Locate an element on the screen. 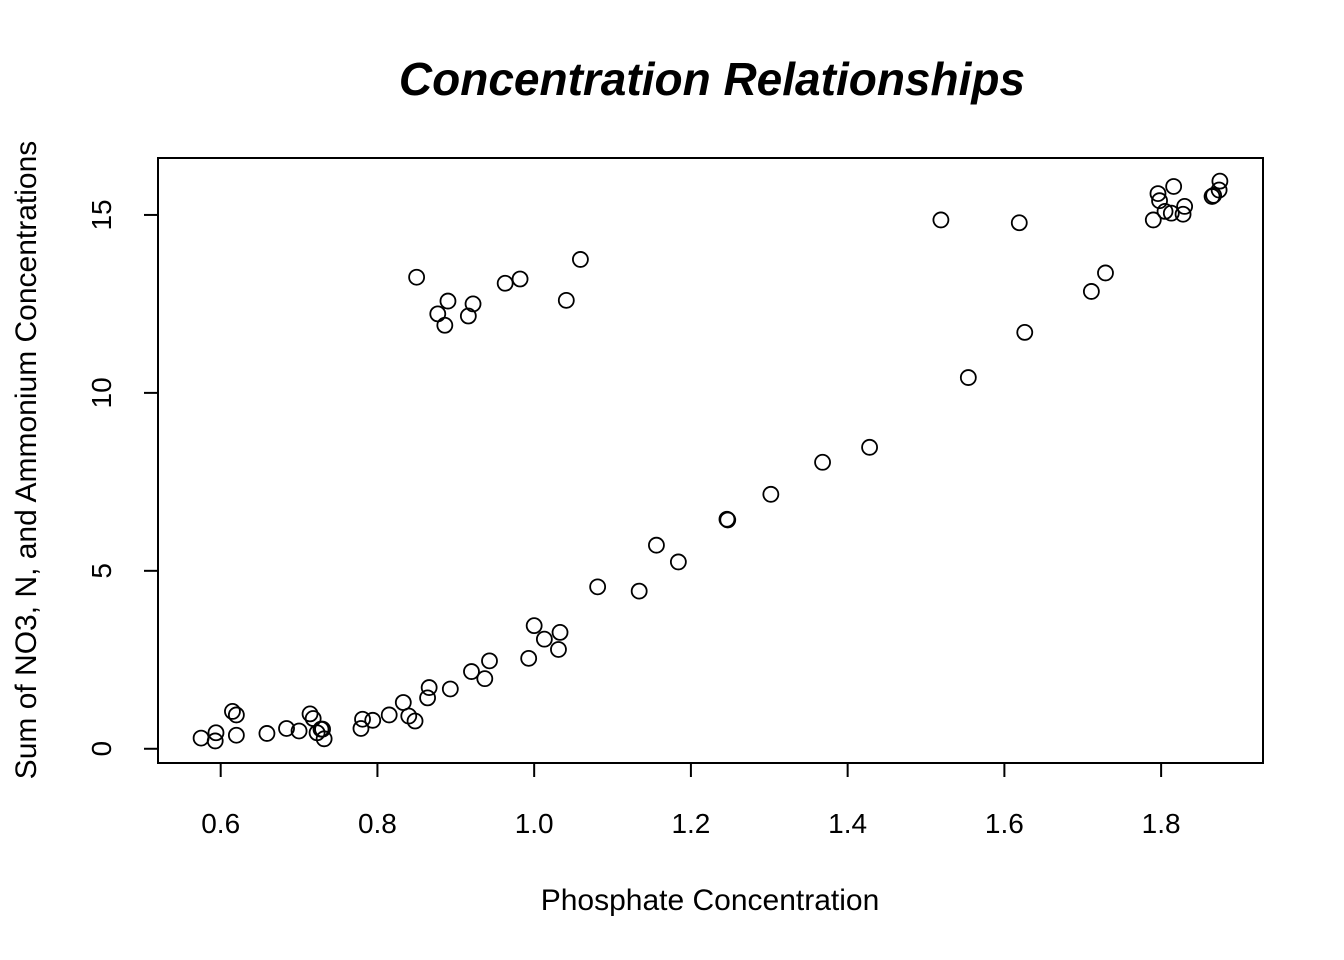 The image size is (1344, 960). chart-title: Concentration Relationships is located at coordinates (712, 79).